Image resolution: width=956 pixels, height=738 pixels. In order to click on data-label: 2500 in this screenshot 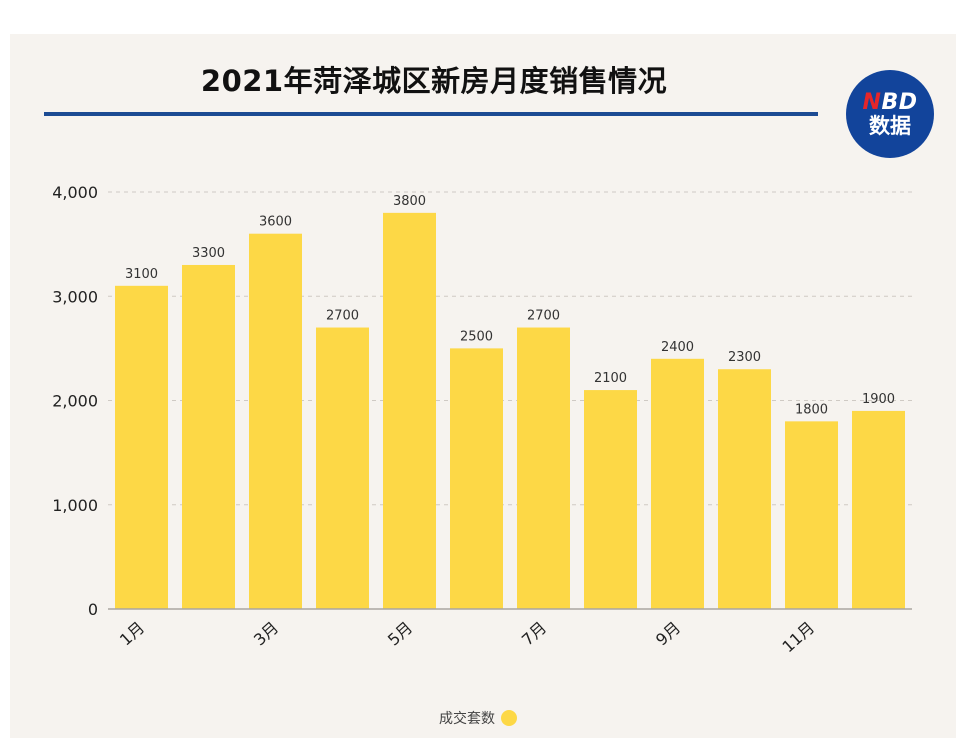, I will do `click(476, 336)`.